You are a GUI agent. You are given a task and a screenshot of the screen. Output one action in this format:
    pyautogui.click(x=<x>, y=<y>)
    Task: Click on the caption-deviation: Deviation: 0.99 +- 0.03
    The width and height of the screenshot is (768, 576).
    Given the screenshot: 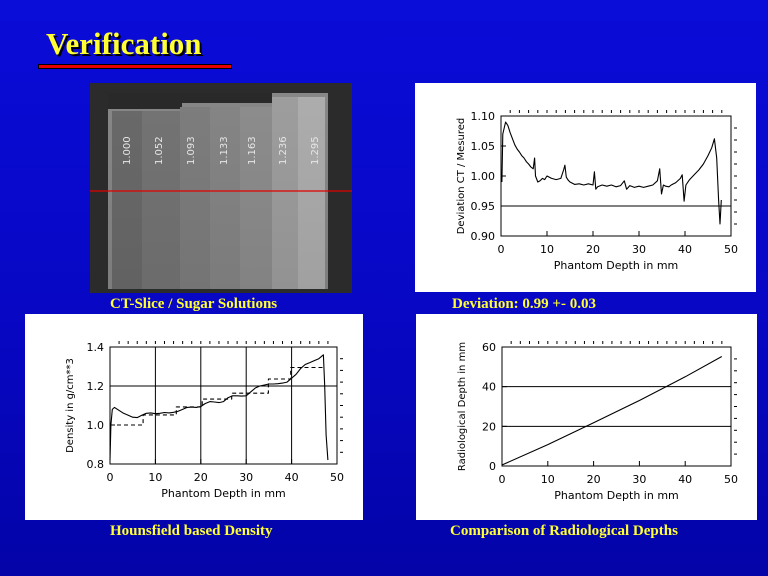 What is the action you would take?
    pyautogui.click(x=524, y=304)
    